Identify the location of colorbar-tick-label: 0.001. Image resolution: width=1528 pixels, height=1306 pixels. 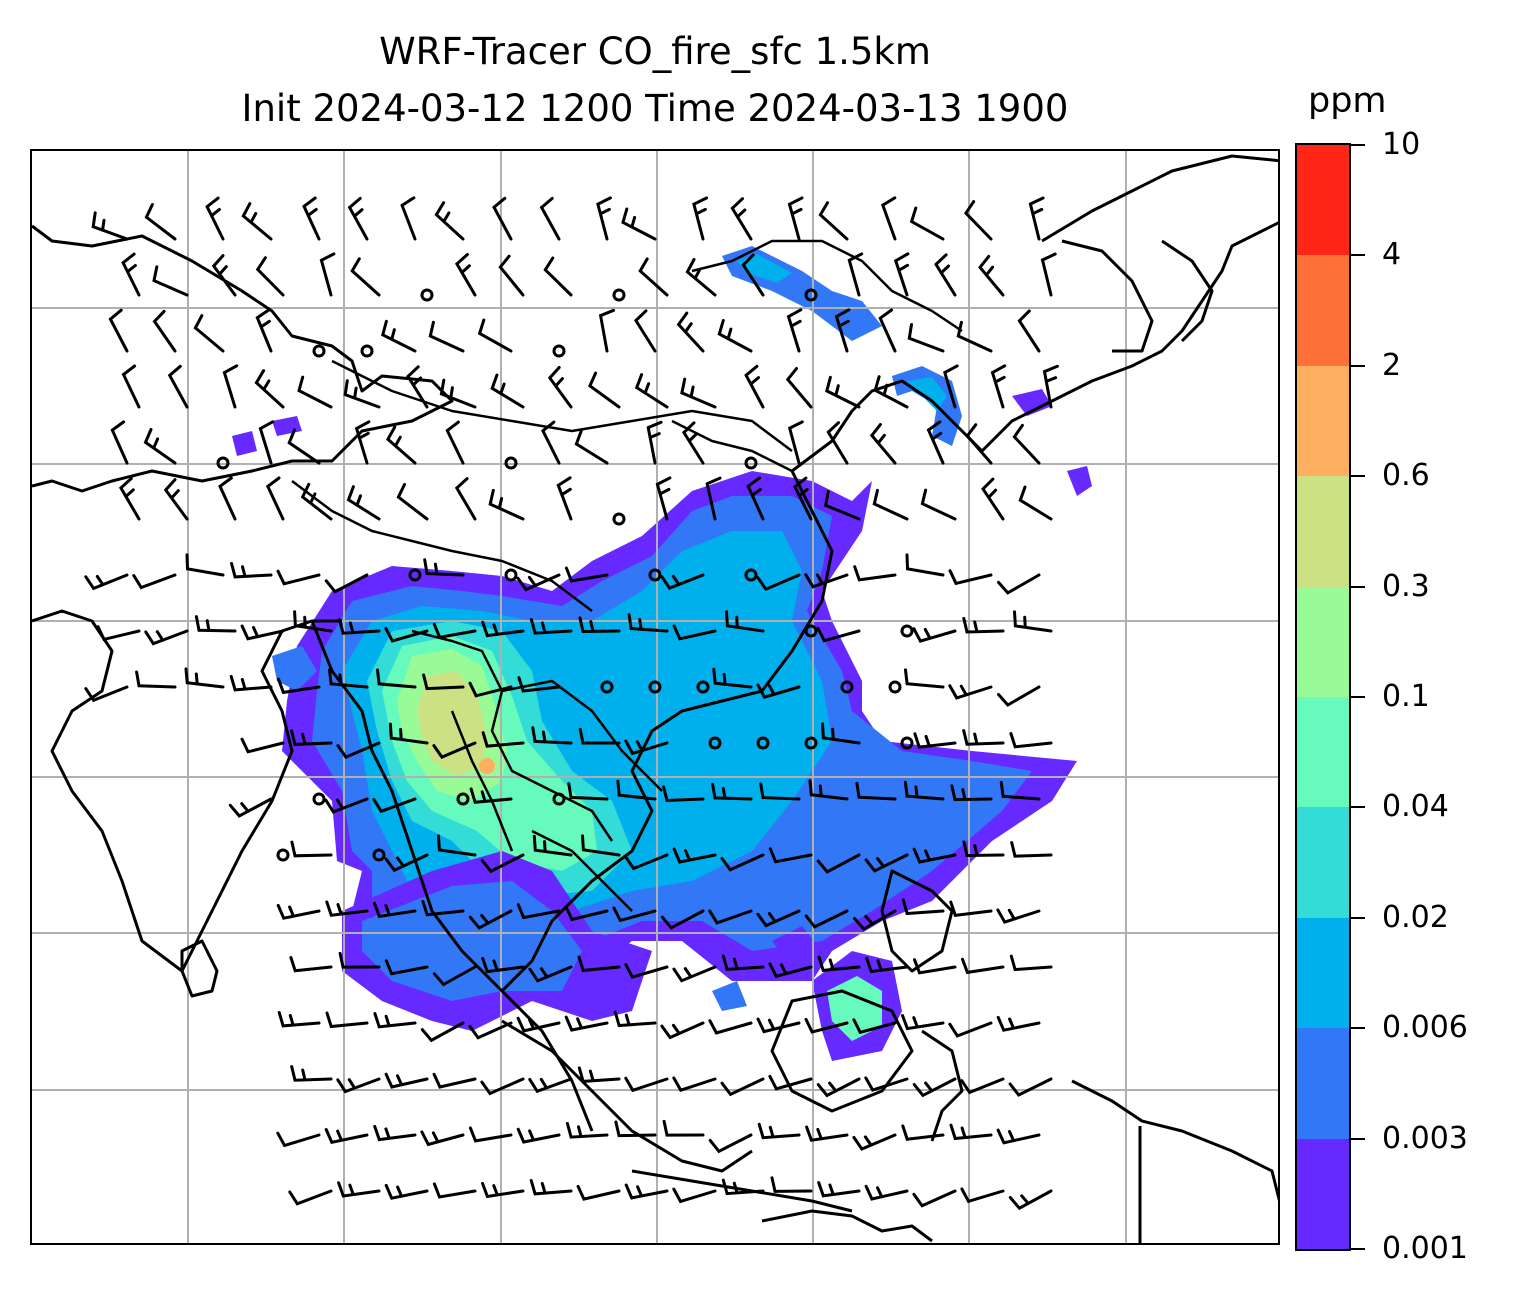
(1425, 1248).